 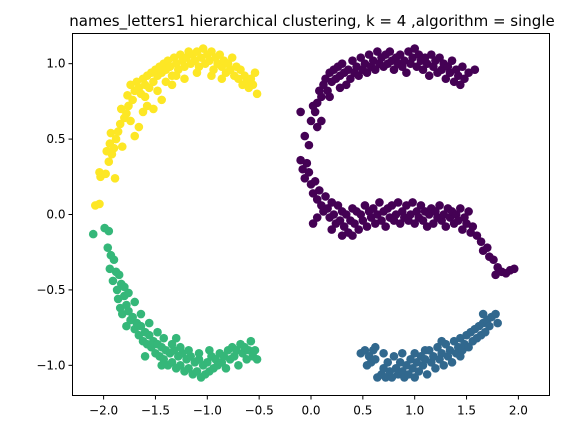 What do you see at coordinates (259, 411) in the screenshot?
I see `x-tick-label: −0.5` at bounding box center [259, 411].